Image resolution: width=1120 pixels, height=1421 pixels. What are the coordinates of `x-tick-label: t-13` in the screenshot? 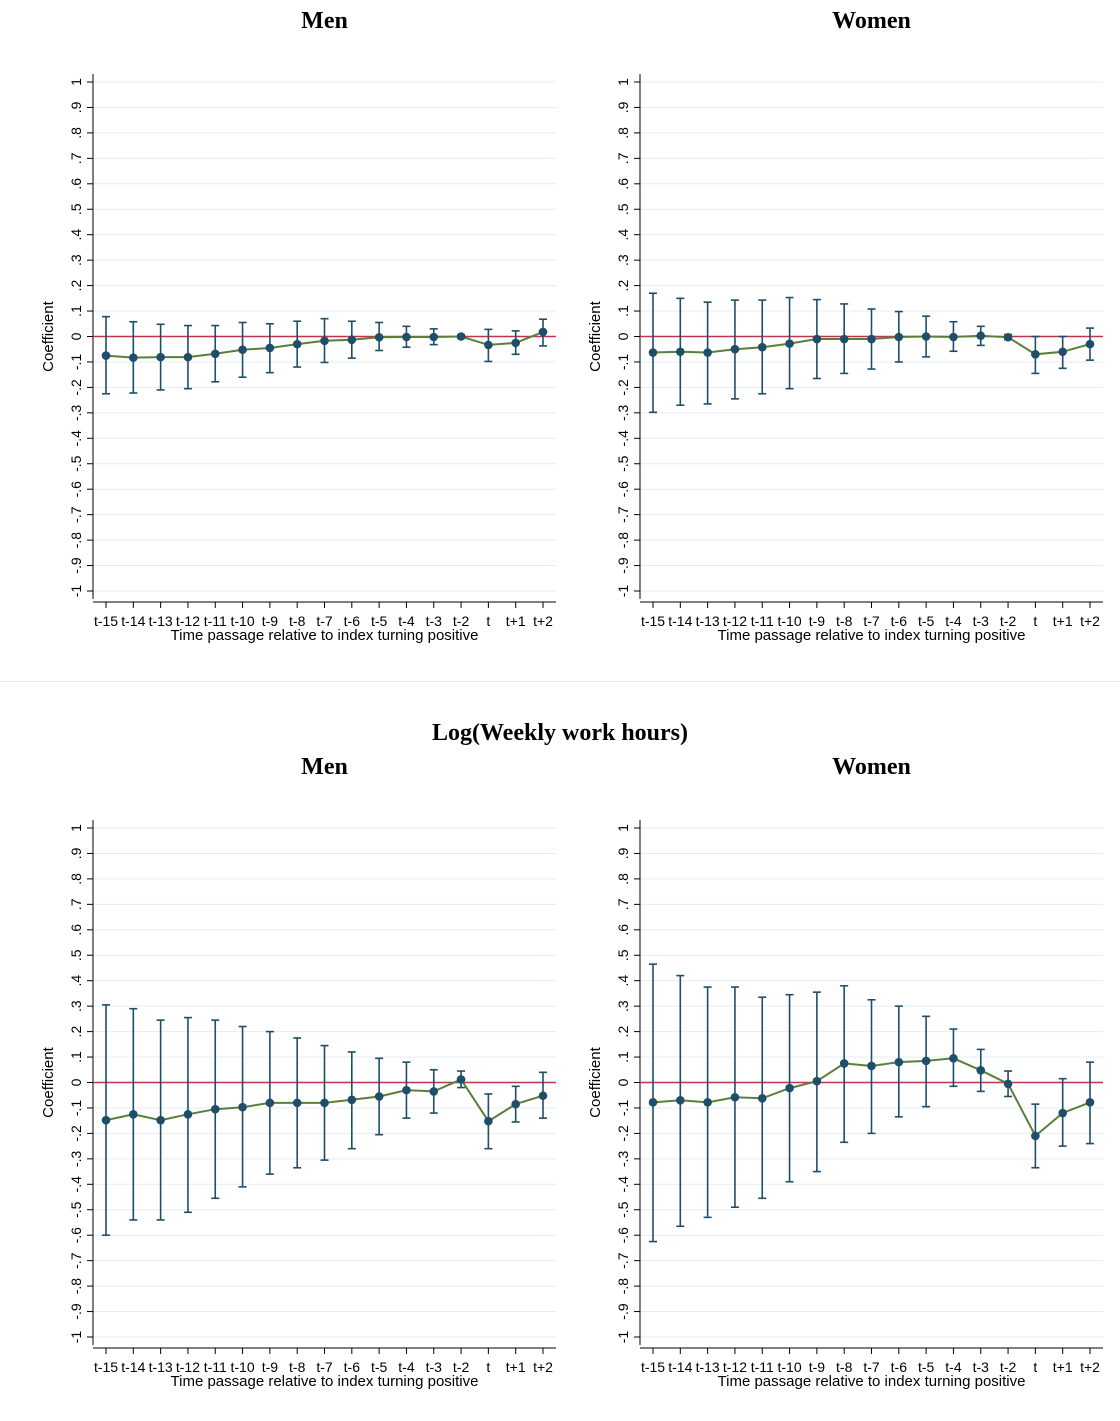 It's located at (161, 621).